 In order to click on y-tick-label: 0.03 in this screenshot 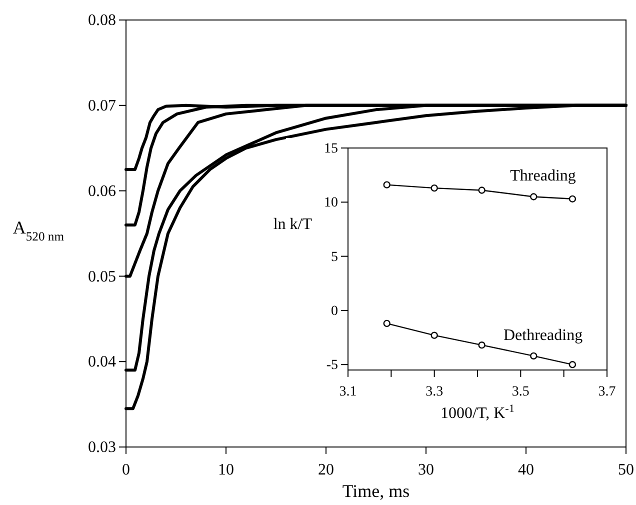, I will do `click(102, 447)`.